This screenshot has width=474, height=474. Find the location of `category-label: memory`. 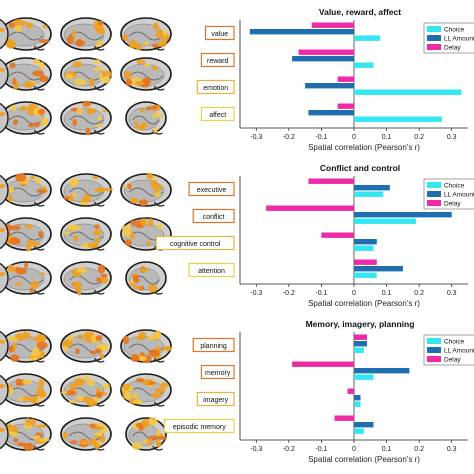

category-label: memory is located at coordinates (218, 373).